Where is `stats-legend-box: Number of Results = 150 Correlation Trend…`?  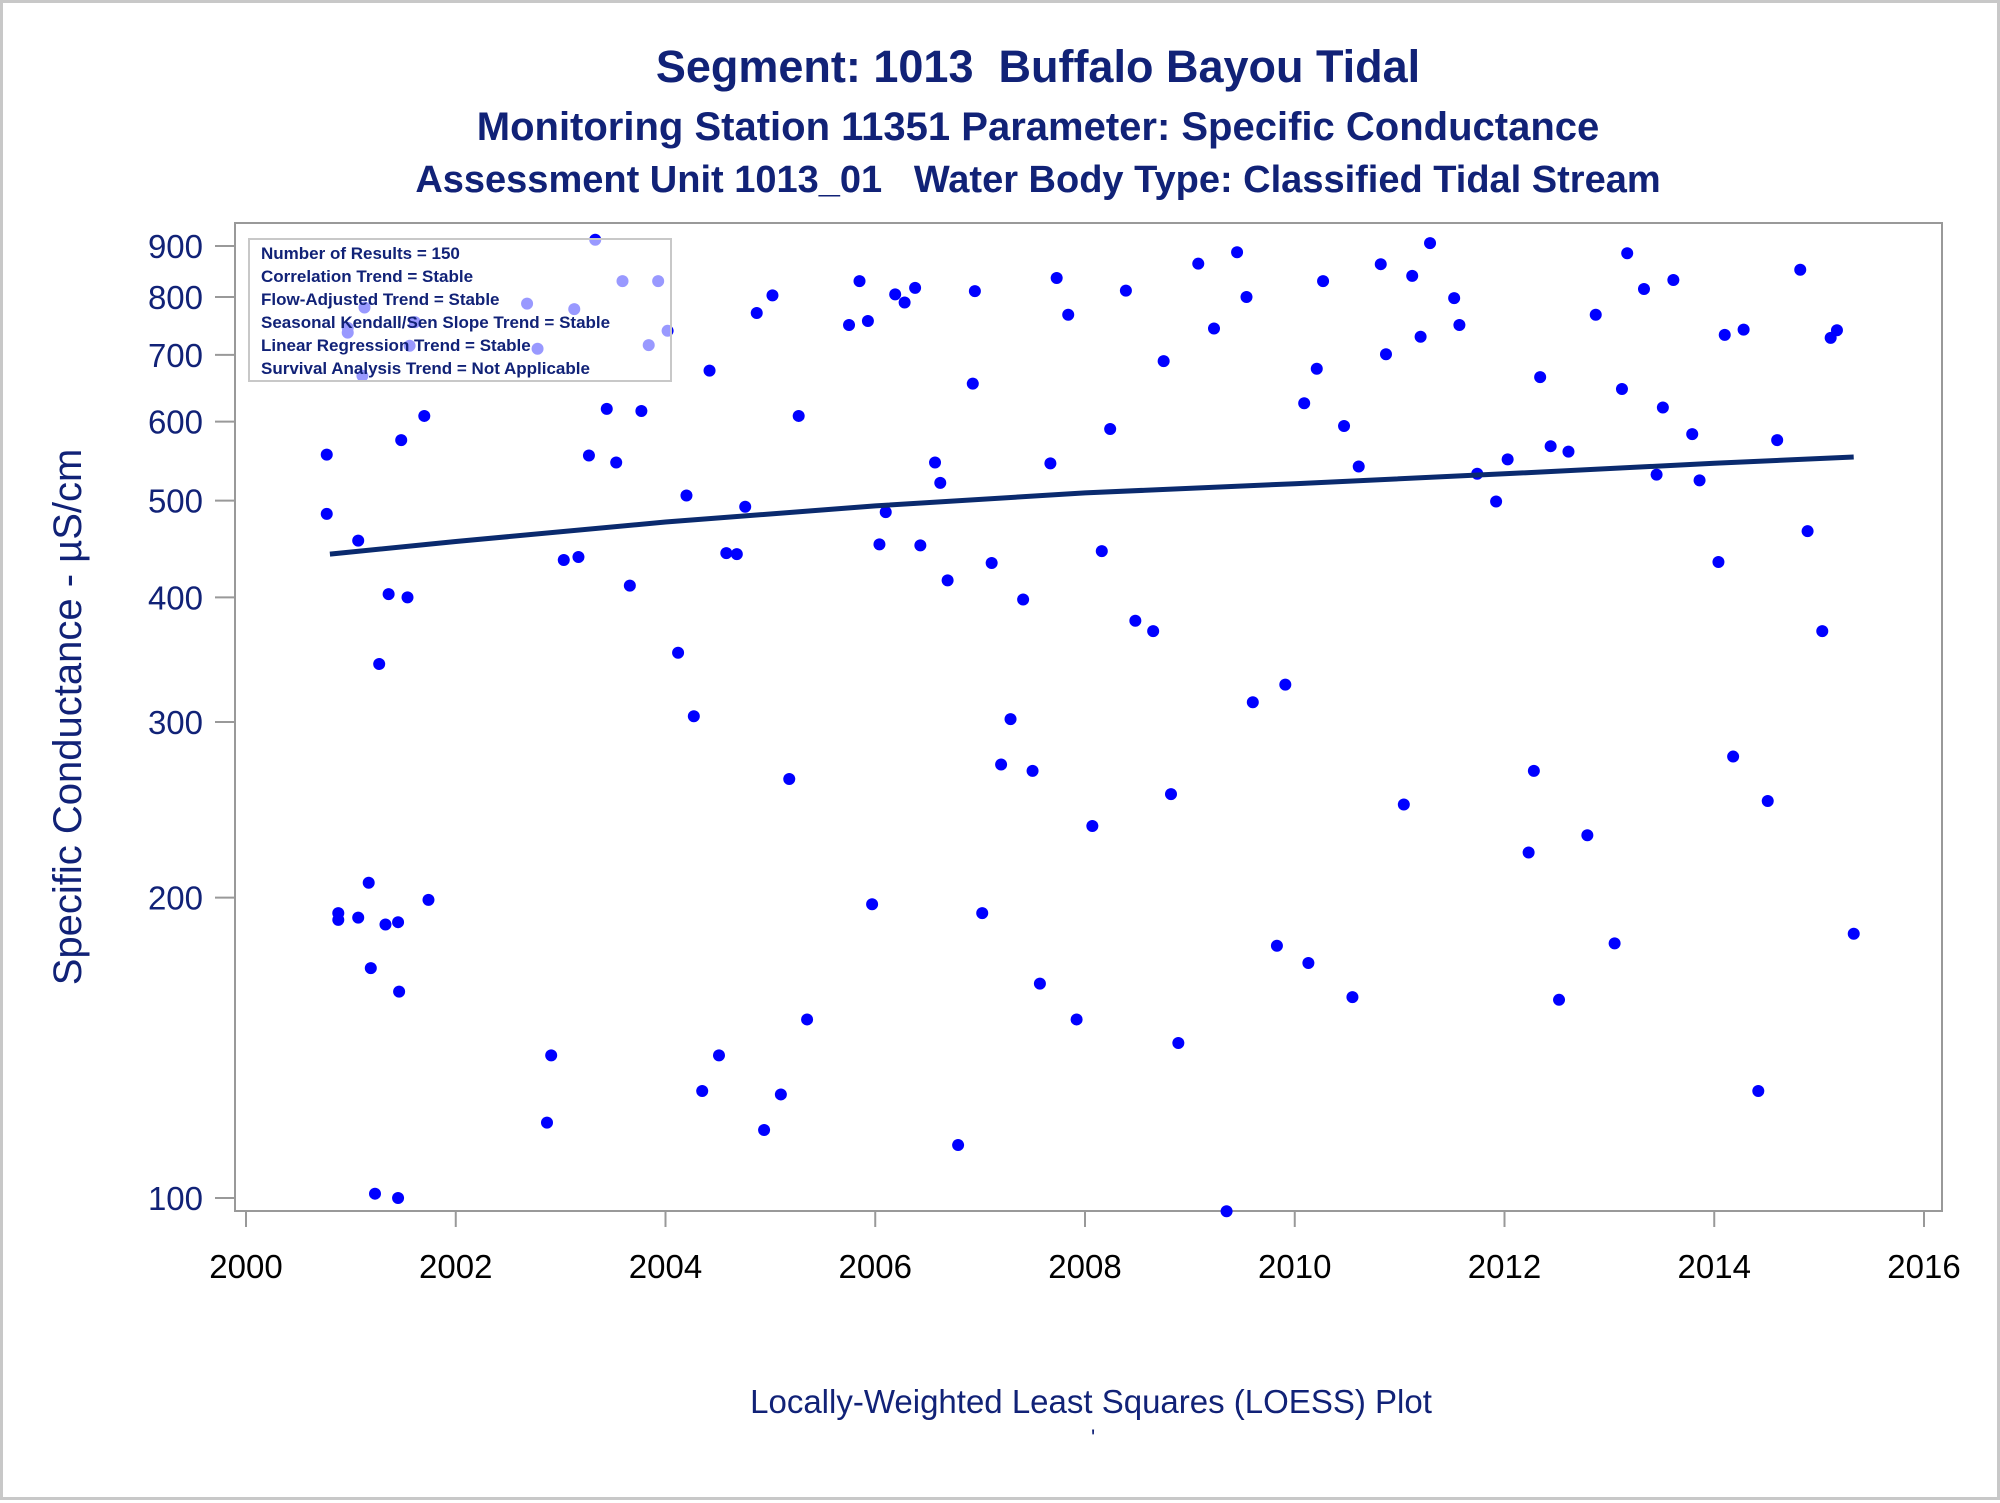 stats-legend-box: Number of Results = 150 Correlation Trend… is located at coordinates (460, 310).